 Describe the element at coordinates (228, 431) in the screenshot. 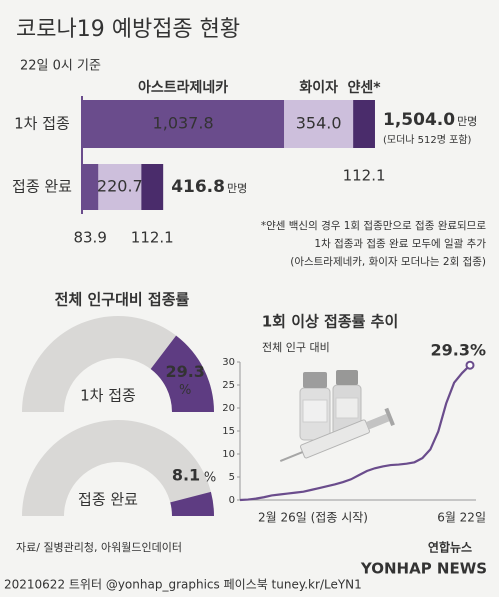

I see `y-tick-label: 15` at that location.